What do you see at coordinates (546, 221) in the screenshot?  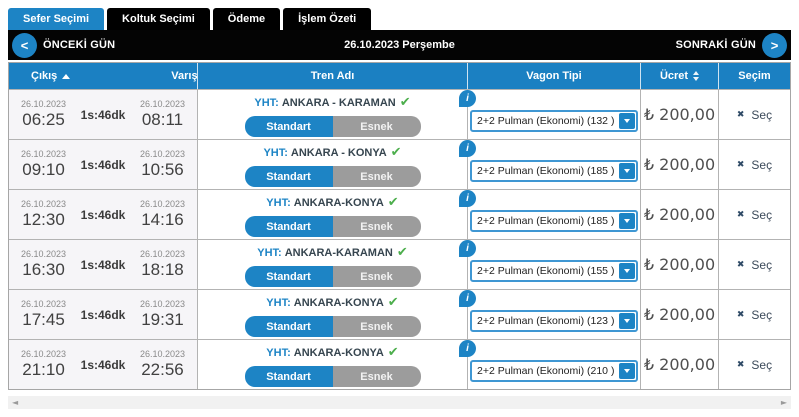 I see `wagon-type-selected-option: 2+2 Pulman (Ekonomi) (185 )` at bounding box center [546, 221].